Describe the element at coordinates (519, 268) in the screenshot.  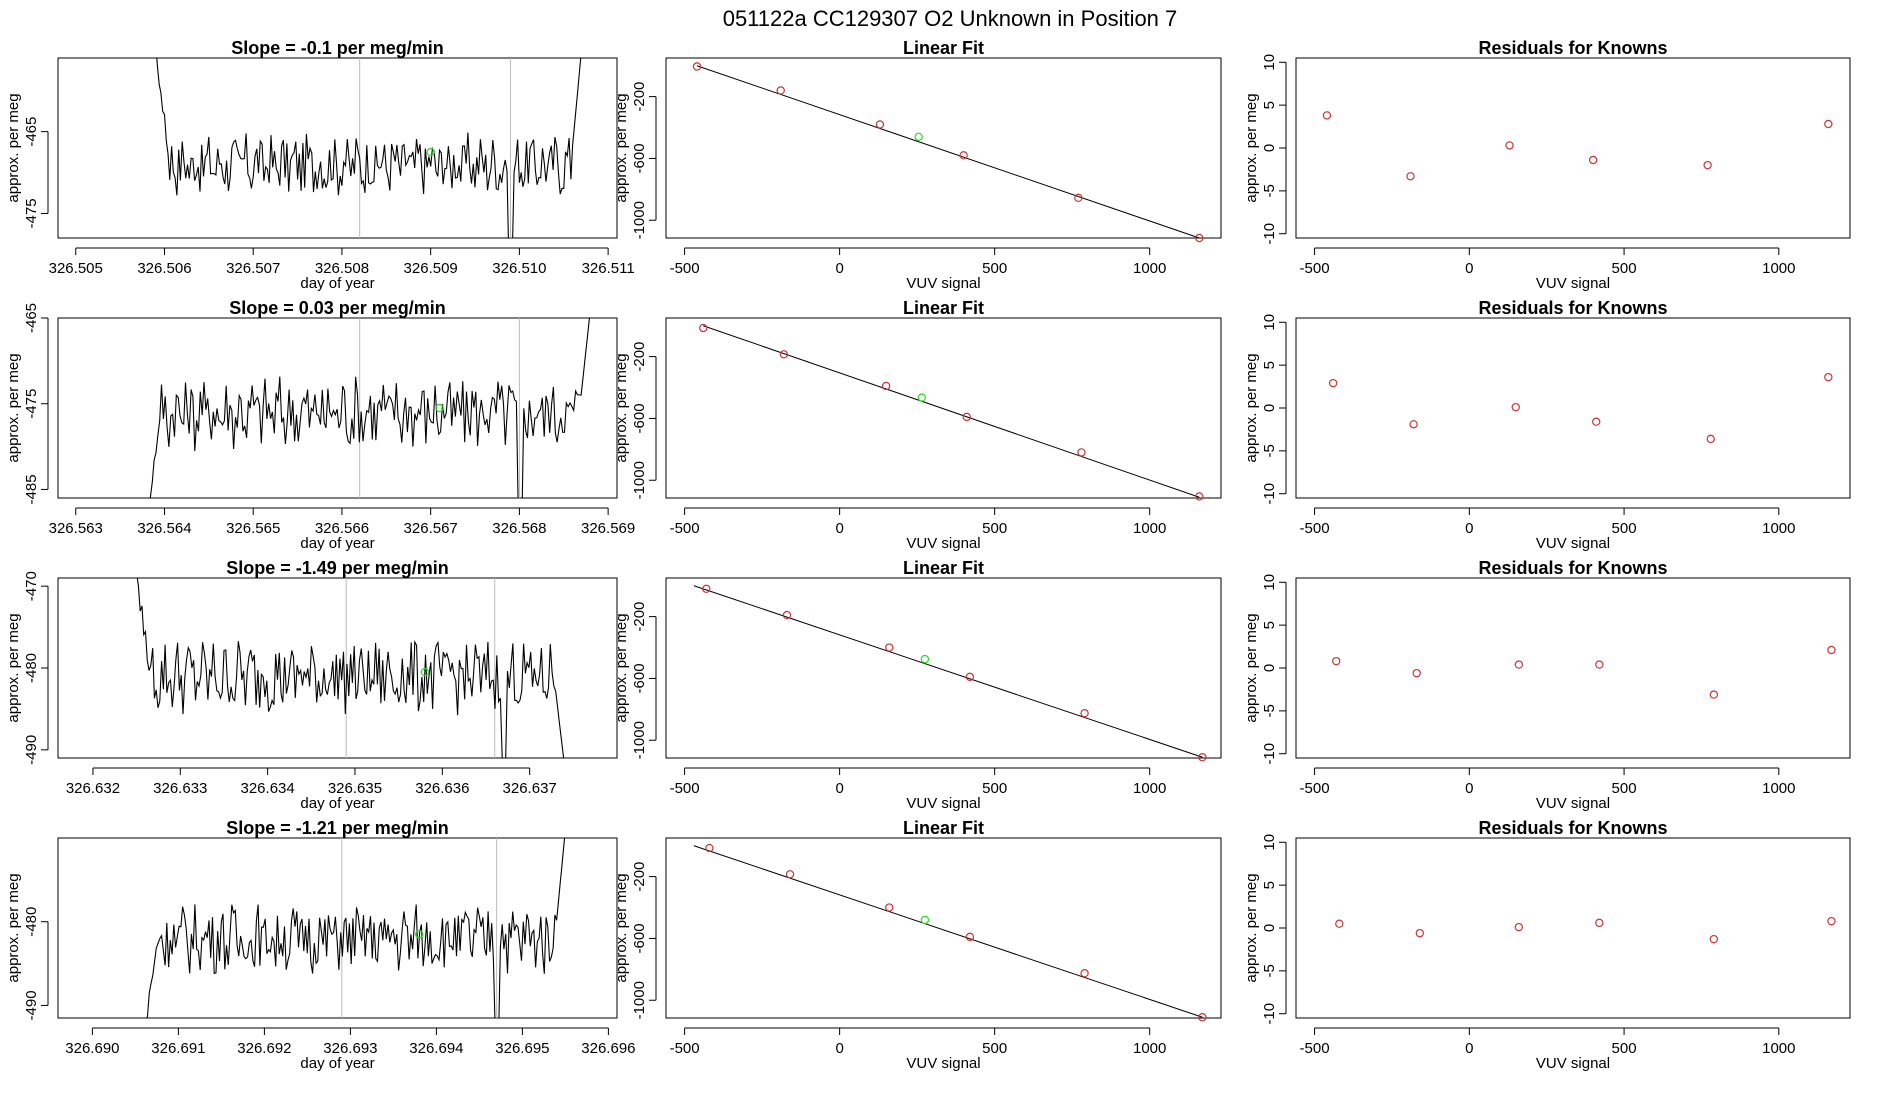
I see `x-tick-label: 326.510` at that location.